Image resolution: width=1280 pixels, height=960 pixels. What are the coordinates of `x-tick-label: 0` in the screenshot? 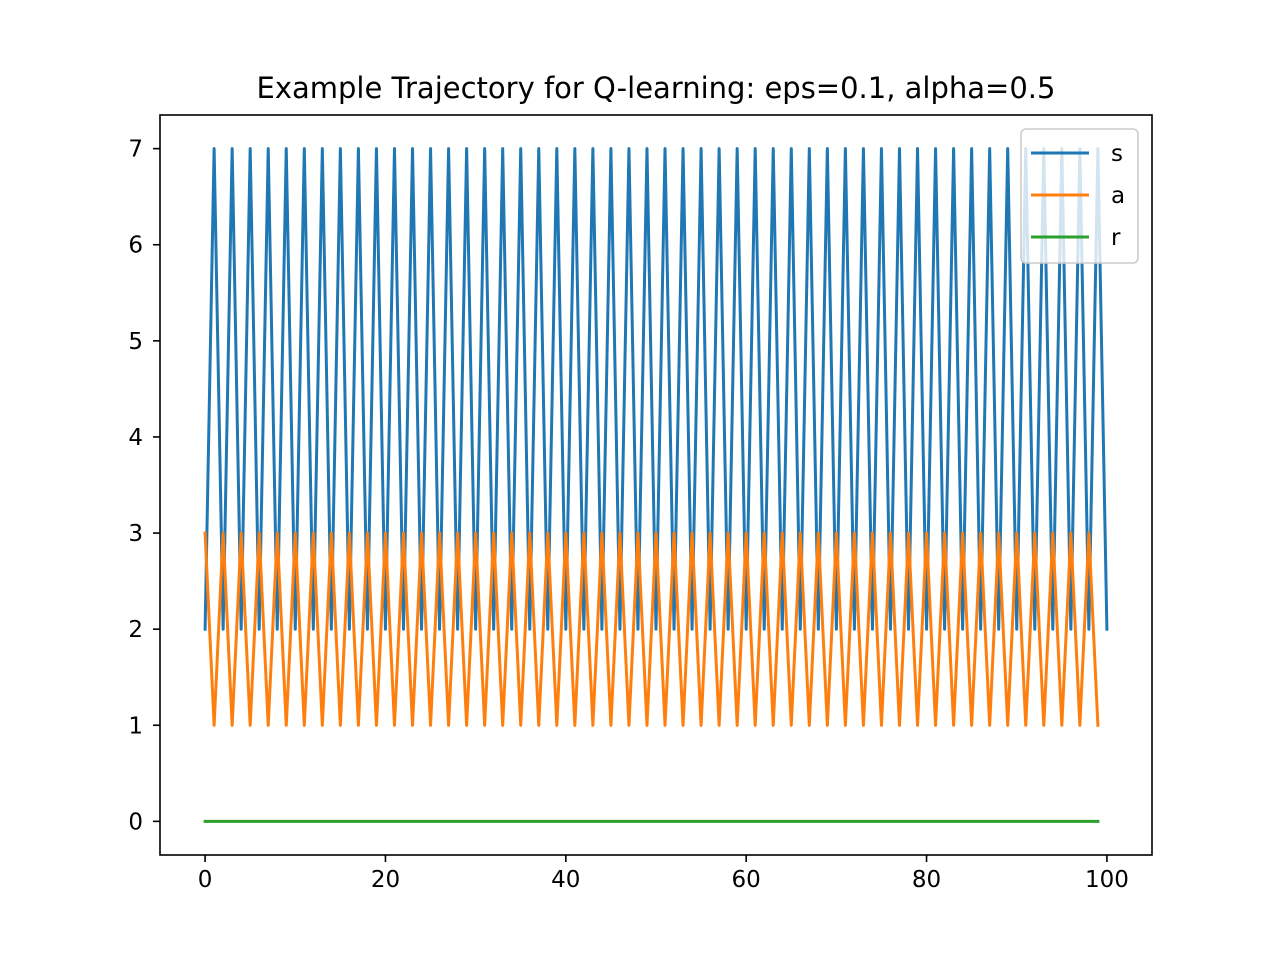 It's located at (205, 880).